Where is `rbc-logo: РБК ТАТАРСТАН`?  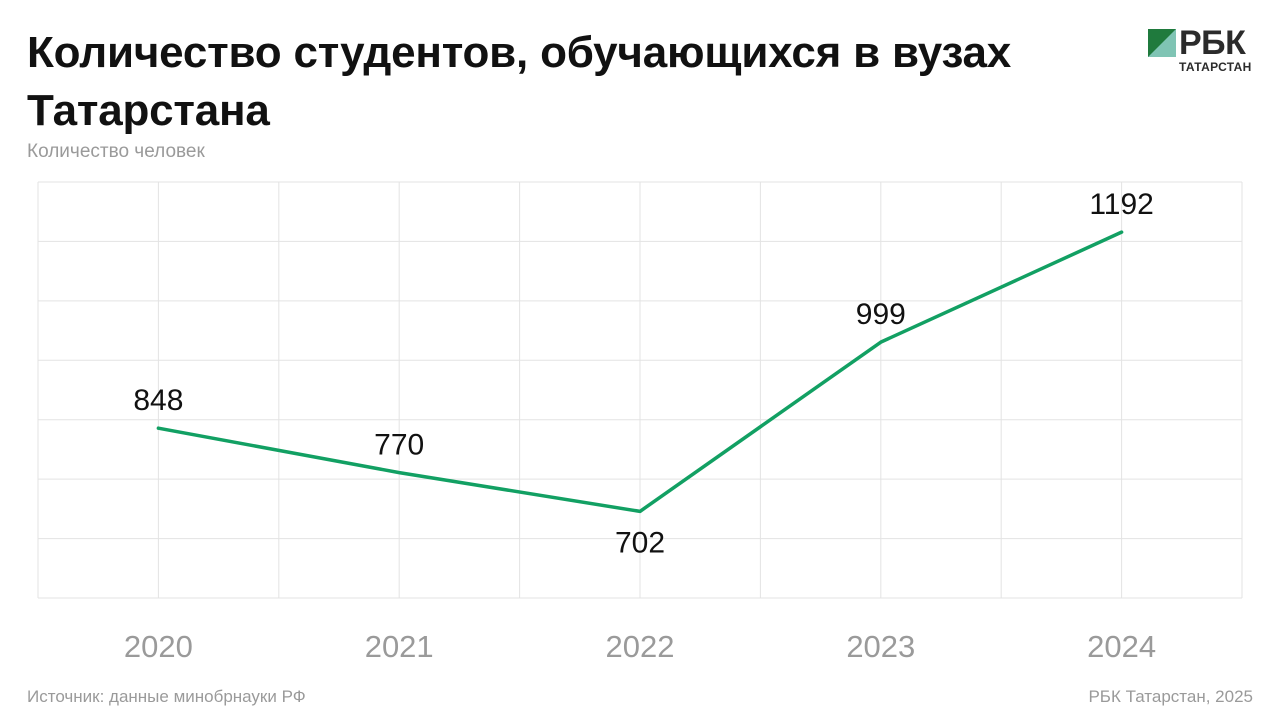 rbc-logo: РБК ТАТАРСТАН is located at coordinates (1200, 50).